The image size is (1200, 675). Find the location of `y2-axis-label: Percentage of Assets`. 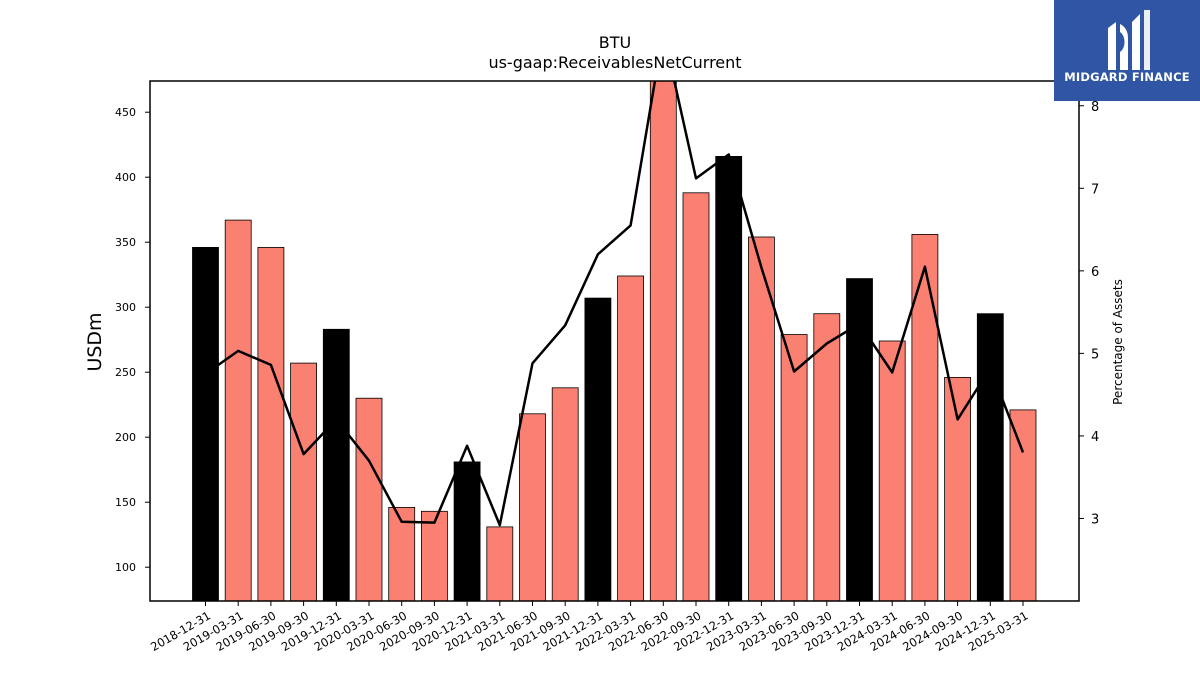

y2-axis-label: Percentage of Assets is located at coordinates (1118, 342).